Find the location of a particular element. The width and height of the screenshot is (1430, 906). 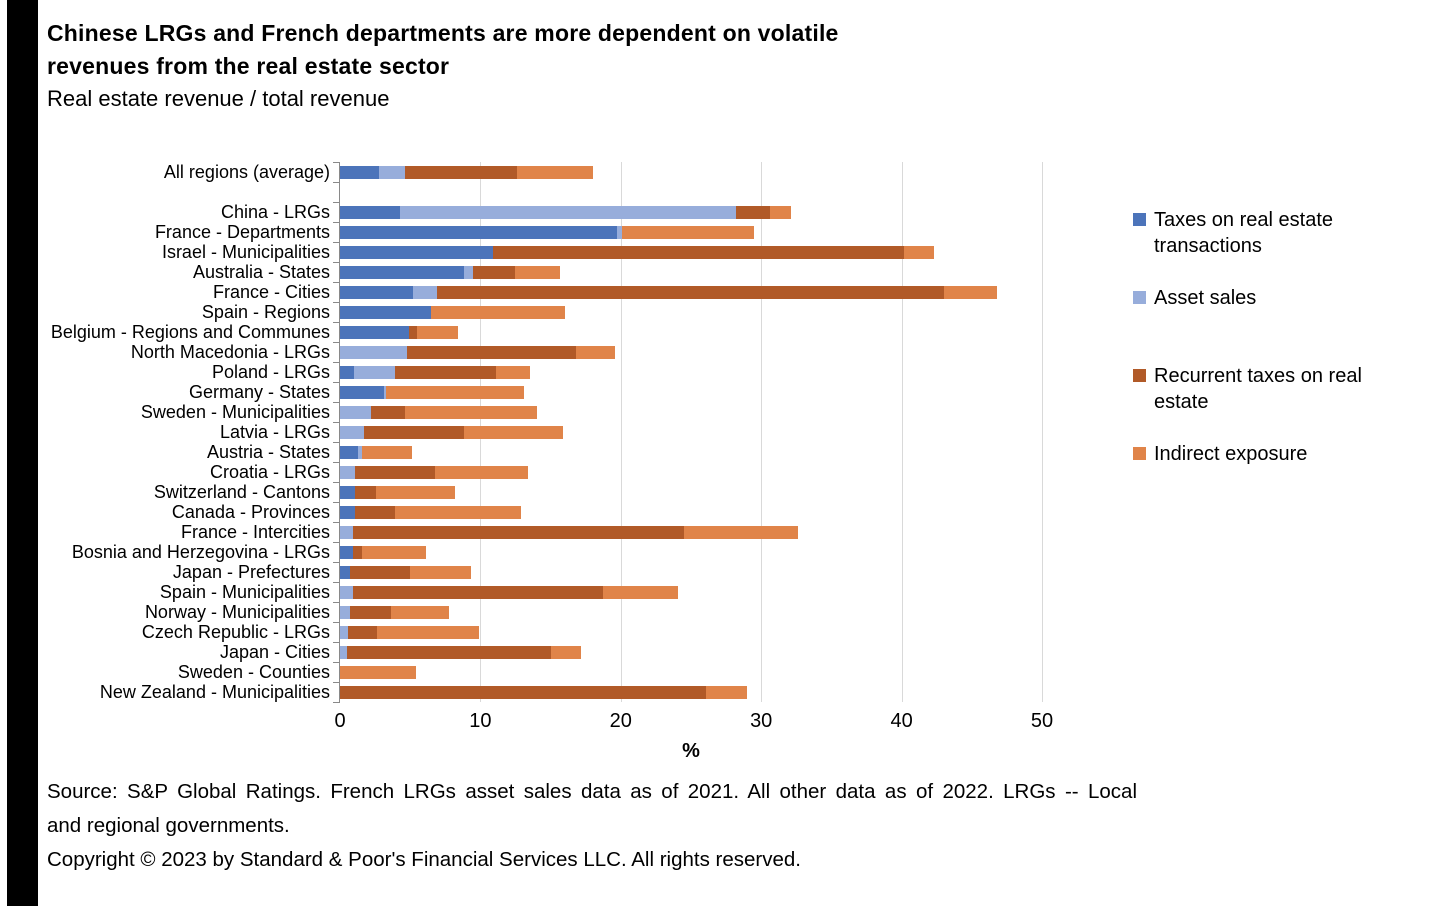

x-tick-label-20: 20 is located at coordinates (620, 721).